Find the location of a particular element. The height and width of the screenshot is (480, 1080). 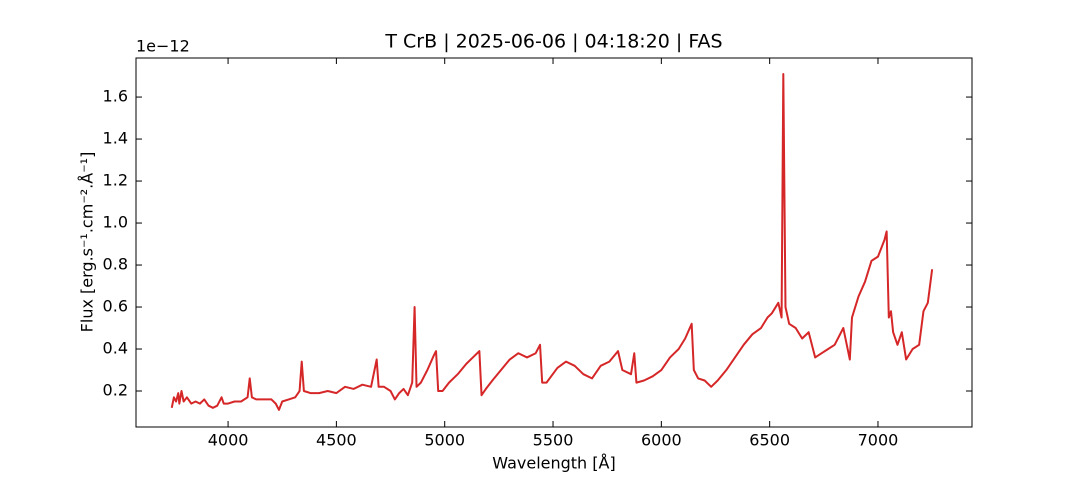

chart-title: T CrB | 2025-06-06 | 04:18:20 | FAS is located at coordinates (553, 42).